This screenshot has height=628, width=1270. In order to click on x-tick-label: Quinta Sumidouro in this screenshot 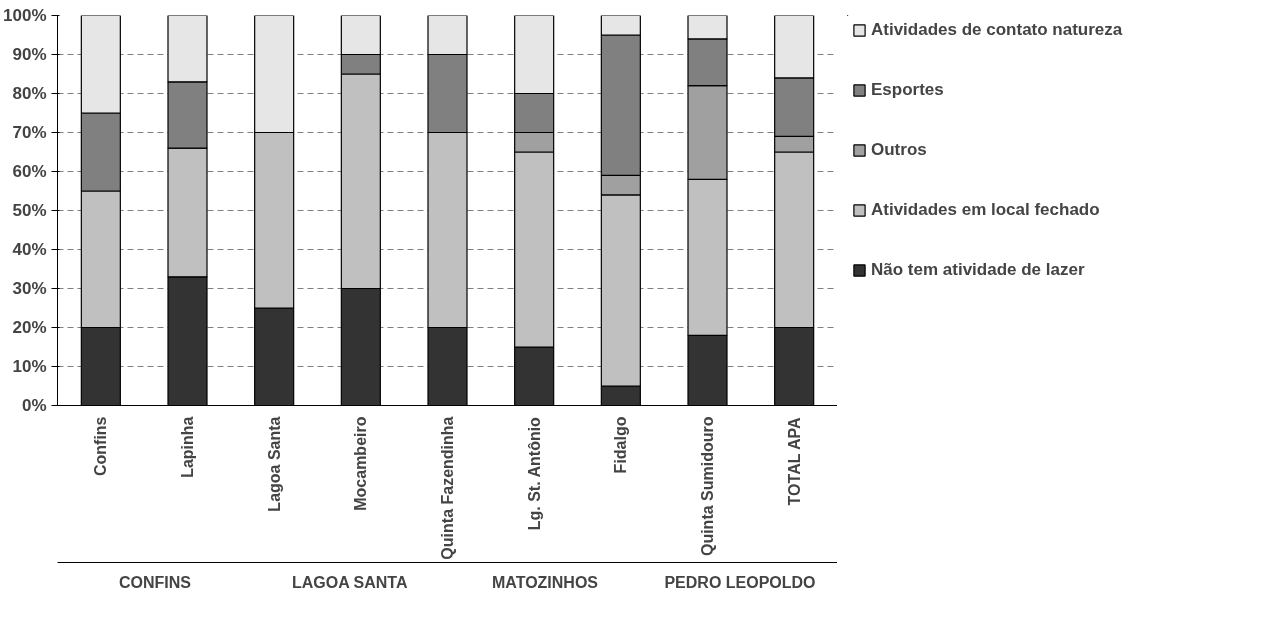, I will do `click(707, 486)`.